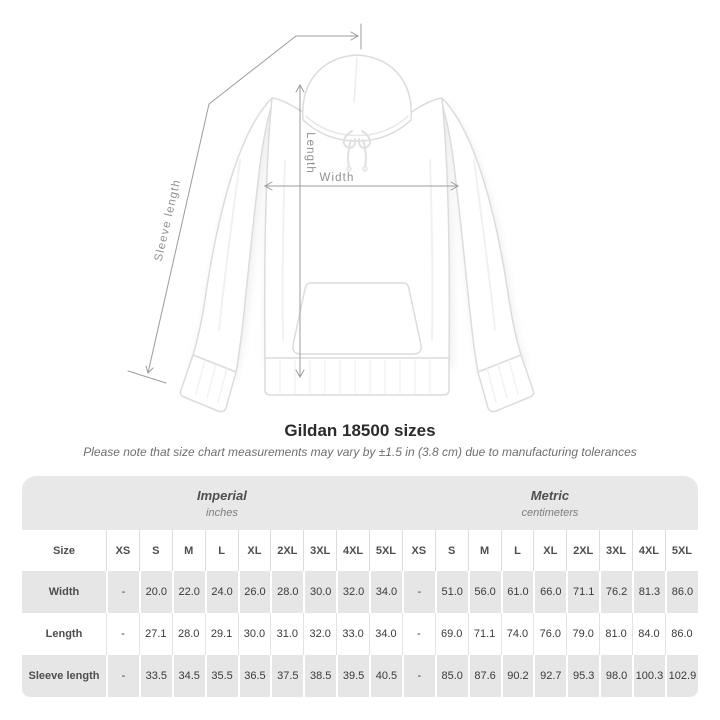  I want to click on cell: 95.3, so click(583, 676).